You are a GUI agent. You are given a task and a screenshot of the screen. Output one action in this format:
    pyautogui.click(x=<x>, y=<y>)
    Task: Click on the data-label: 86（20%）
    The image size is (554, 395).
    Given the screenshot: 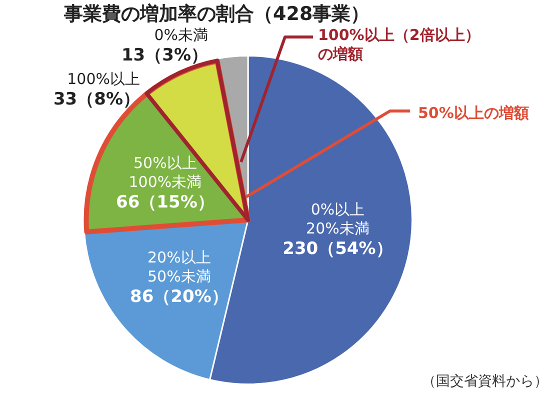 What is the action you would take?
    pyautogui.click(x=179, y=296)
    